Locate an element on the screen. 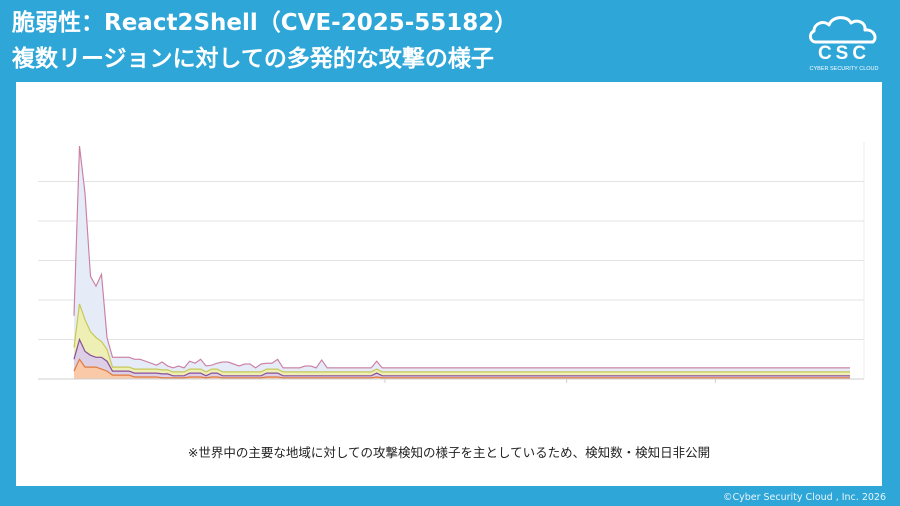 The image size is (900, 506). page-title-line2: 複数リージョンに対しての多発的な攻撃の様子 is located at coordinates (253, 59).